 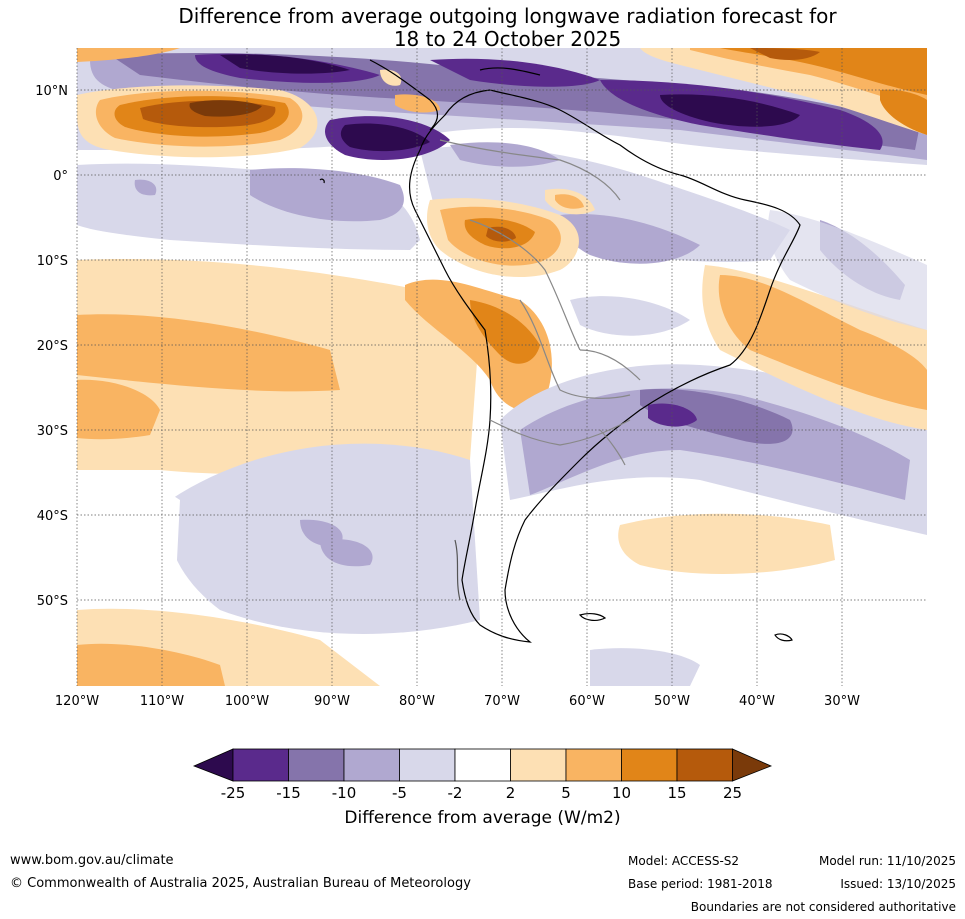 What do you see at coordinates (417, 701) in the screenshot?
I see `lon-label-80w: 80°W` at bounding box center [417, 701].